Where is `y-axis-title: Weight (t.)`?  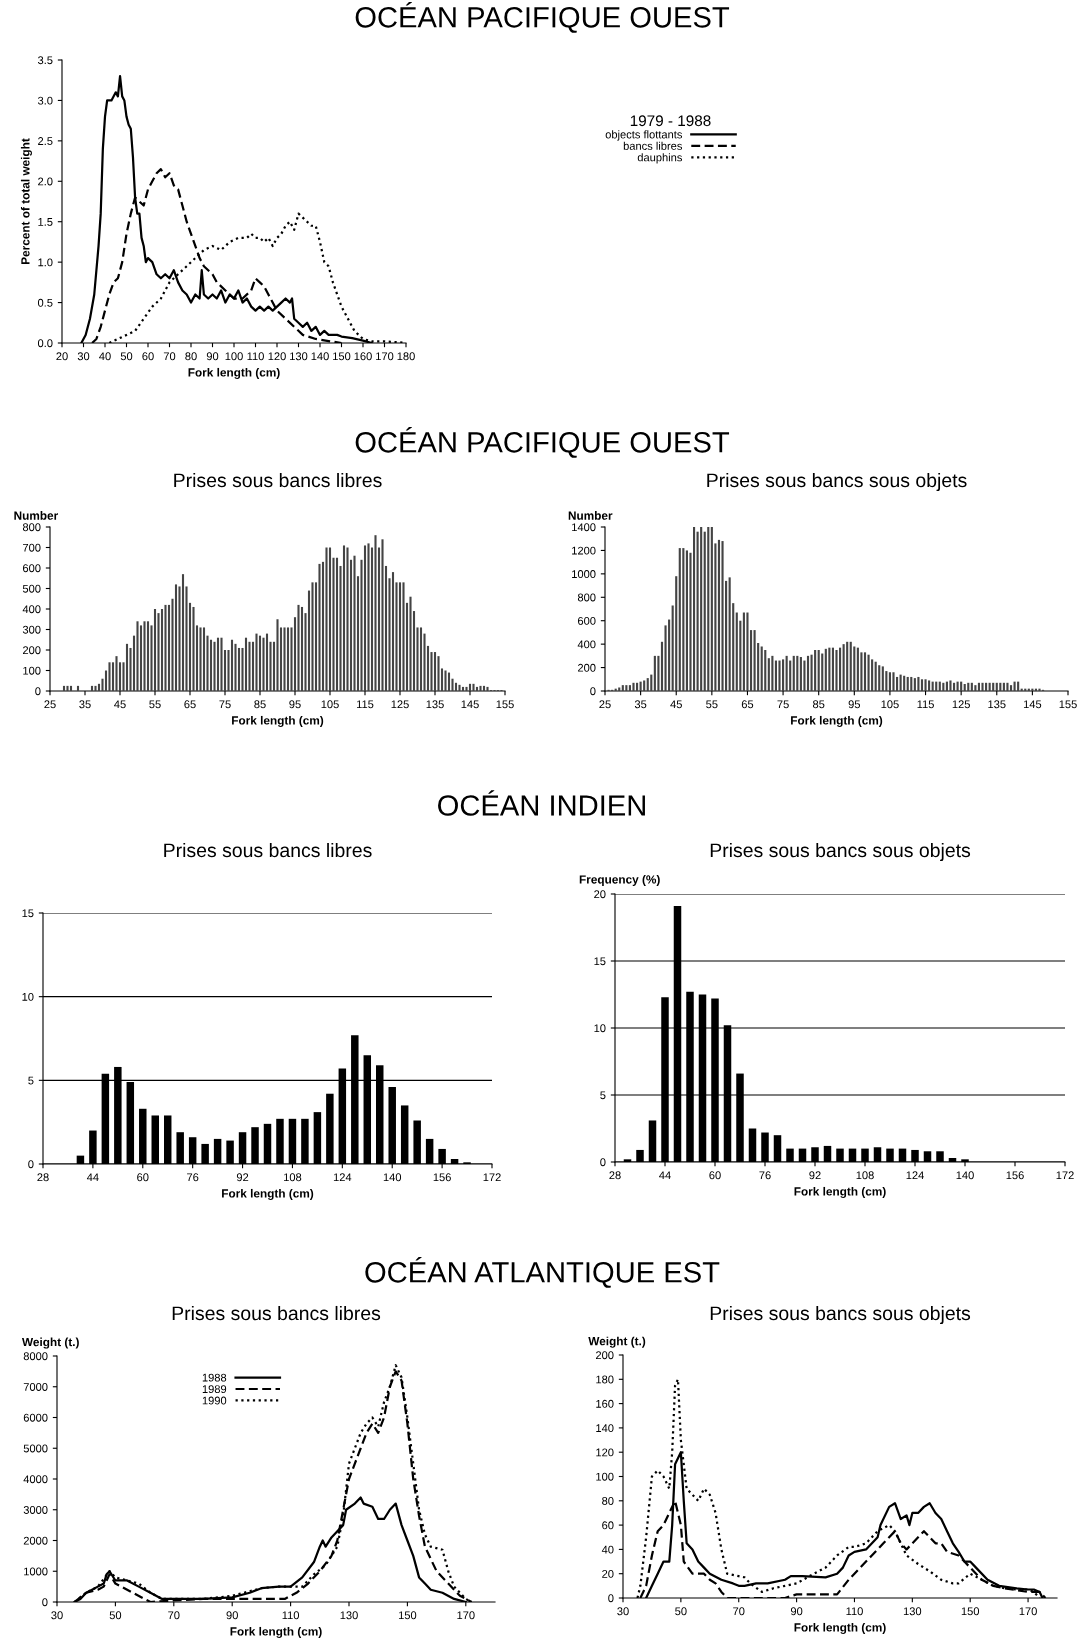 y-axis-title: Weight (t.) is located at coordinates (50, 1343).